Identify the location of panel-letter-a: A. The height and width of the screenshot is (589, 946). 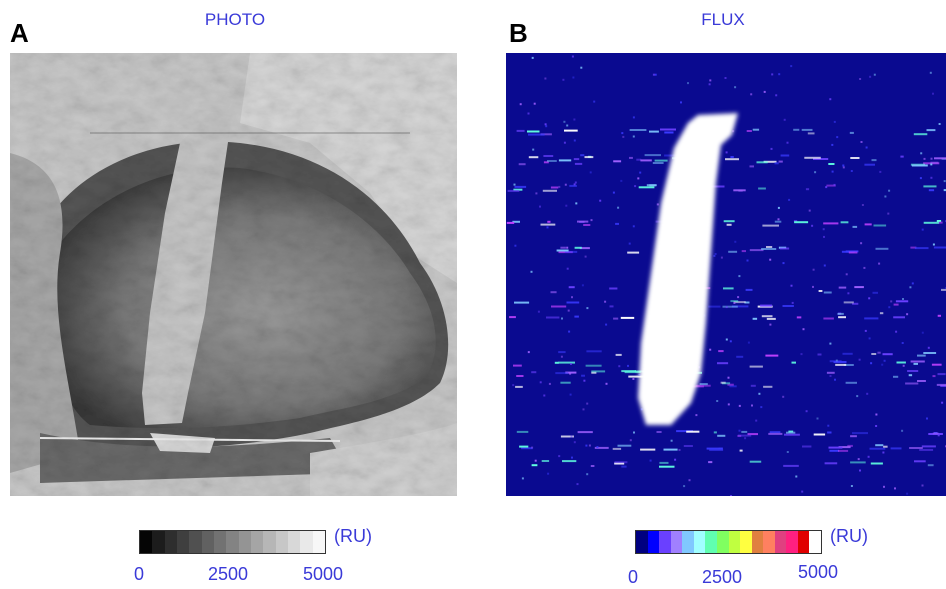
(19, 33).